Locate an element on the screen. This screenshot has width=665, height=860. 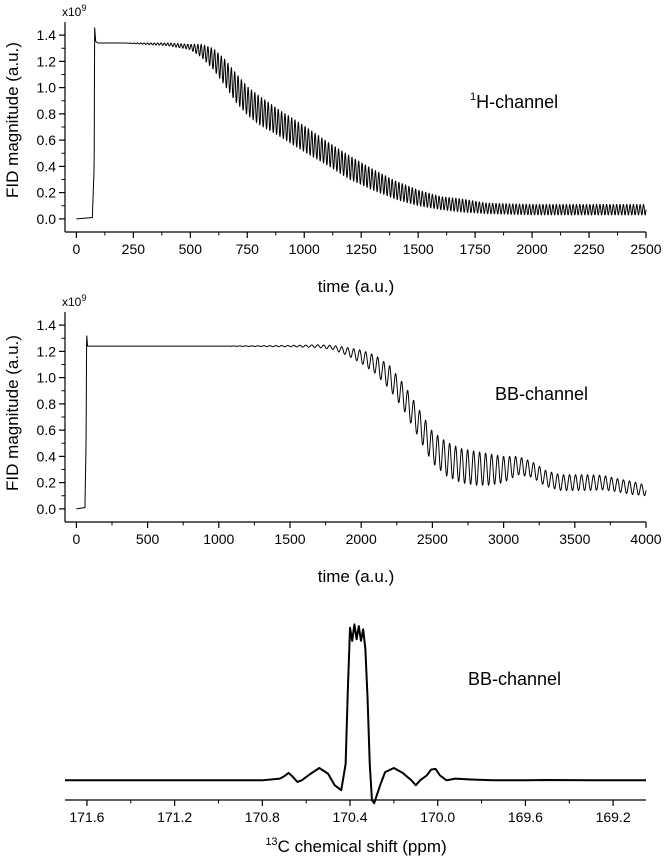
x-tick-label: 3000 is located at coordinates (503, 539).